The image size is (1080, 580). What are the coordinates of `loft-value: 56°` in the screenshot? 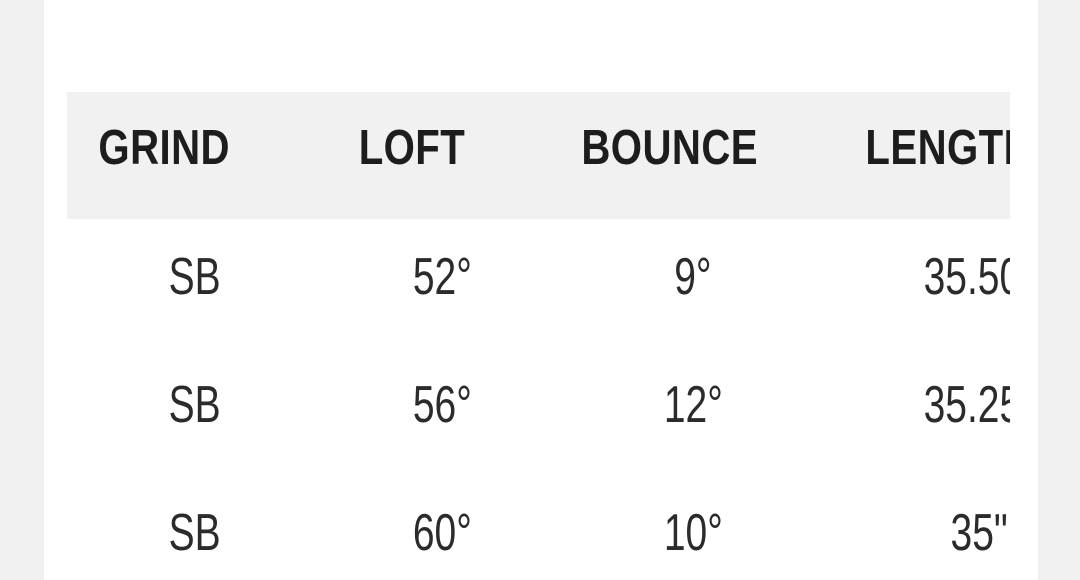 It's located at (442, 405).